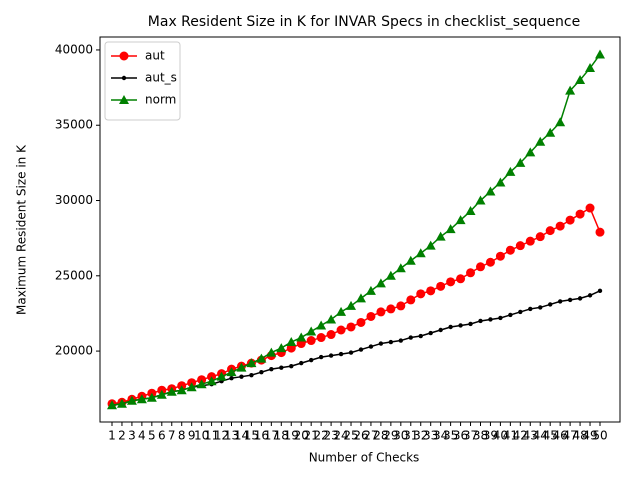  I want to click on legend-label: aut_s, so click(161, 78).